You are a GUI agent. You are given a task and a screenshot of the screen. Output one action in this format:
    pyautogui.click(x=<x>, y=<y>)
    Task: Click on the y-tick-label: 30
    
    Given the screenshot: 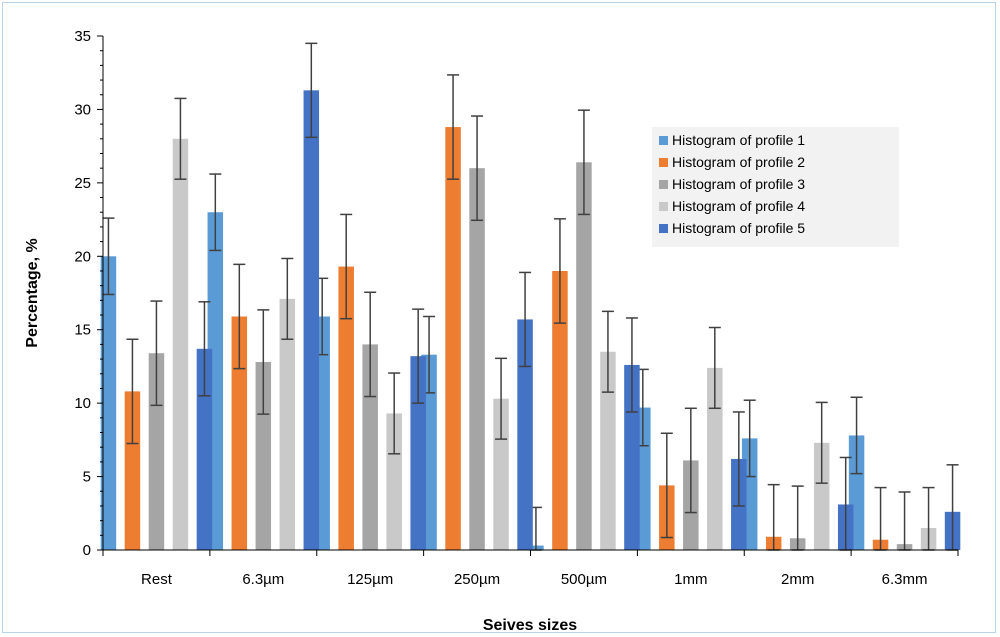 What is the action you would take?
    pyautogui.click(x=82, y=109)
    